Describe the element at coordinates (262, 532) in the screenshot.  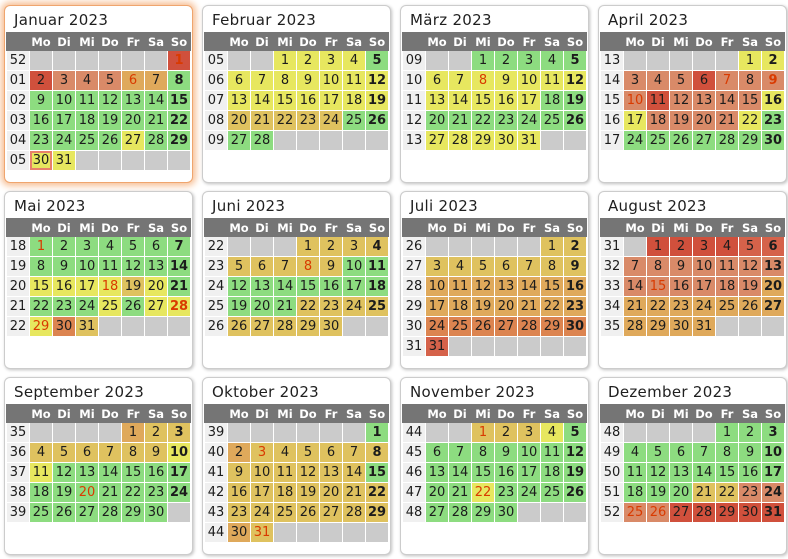
I see `day-cell: 31` at that location.